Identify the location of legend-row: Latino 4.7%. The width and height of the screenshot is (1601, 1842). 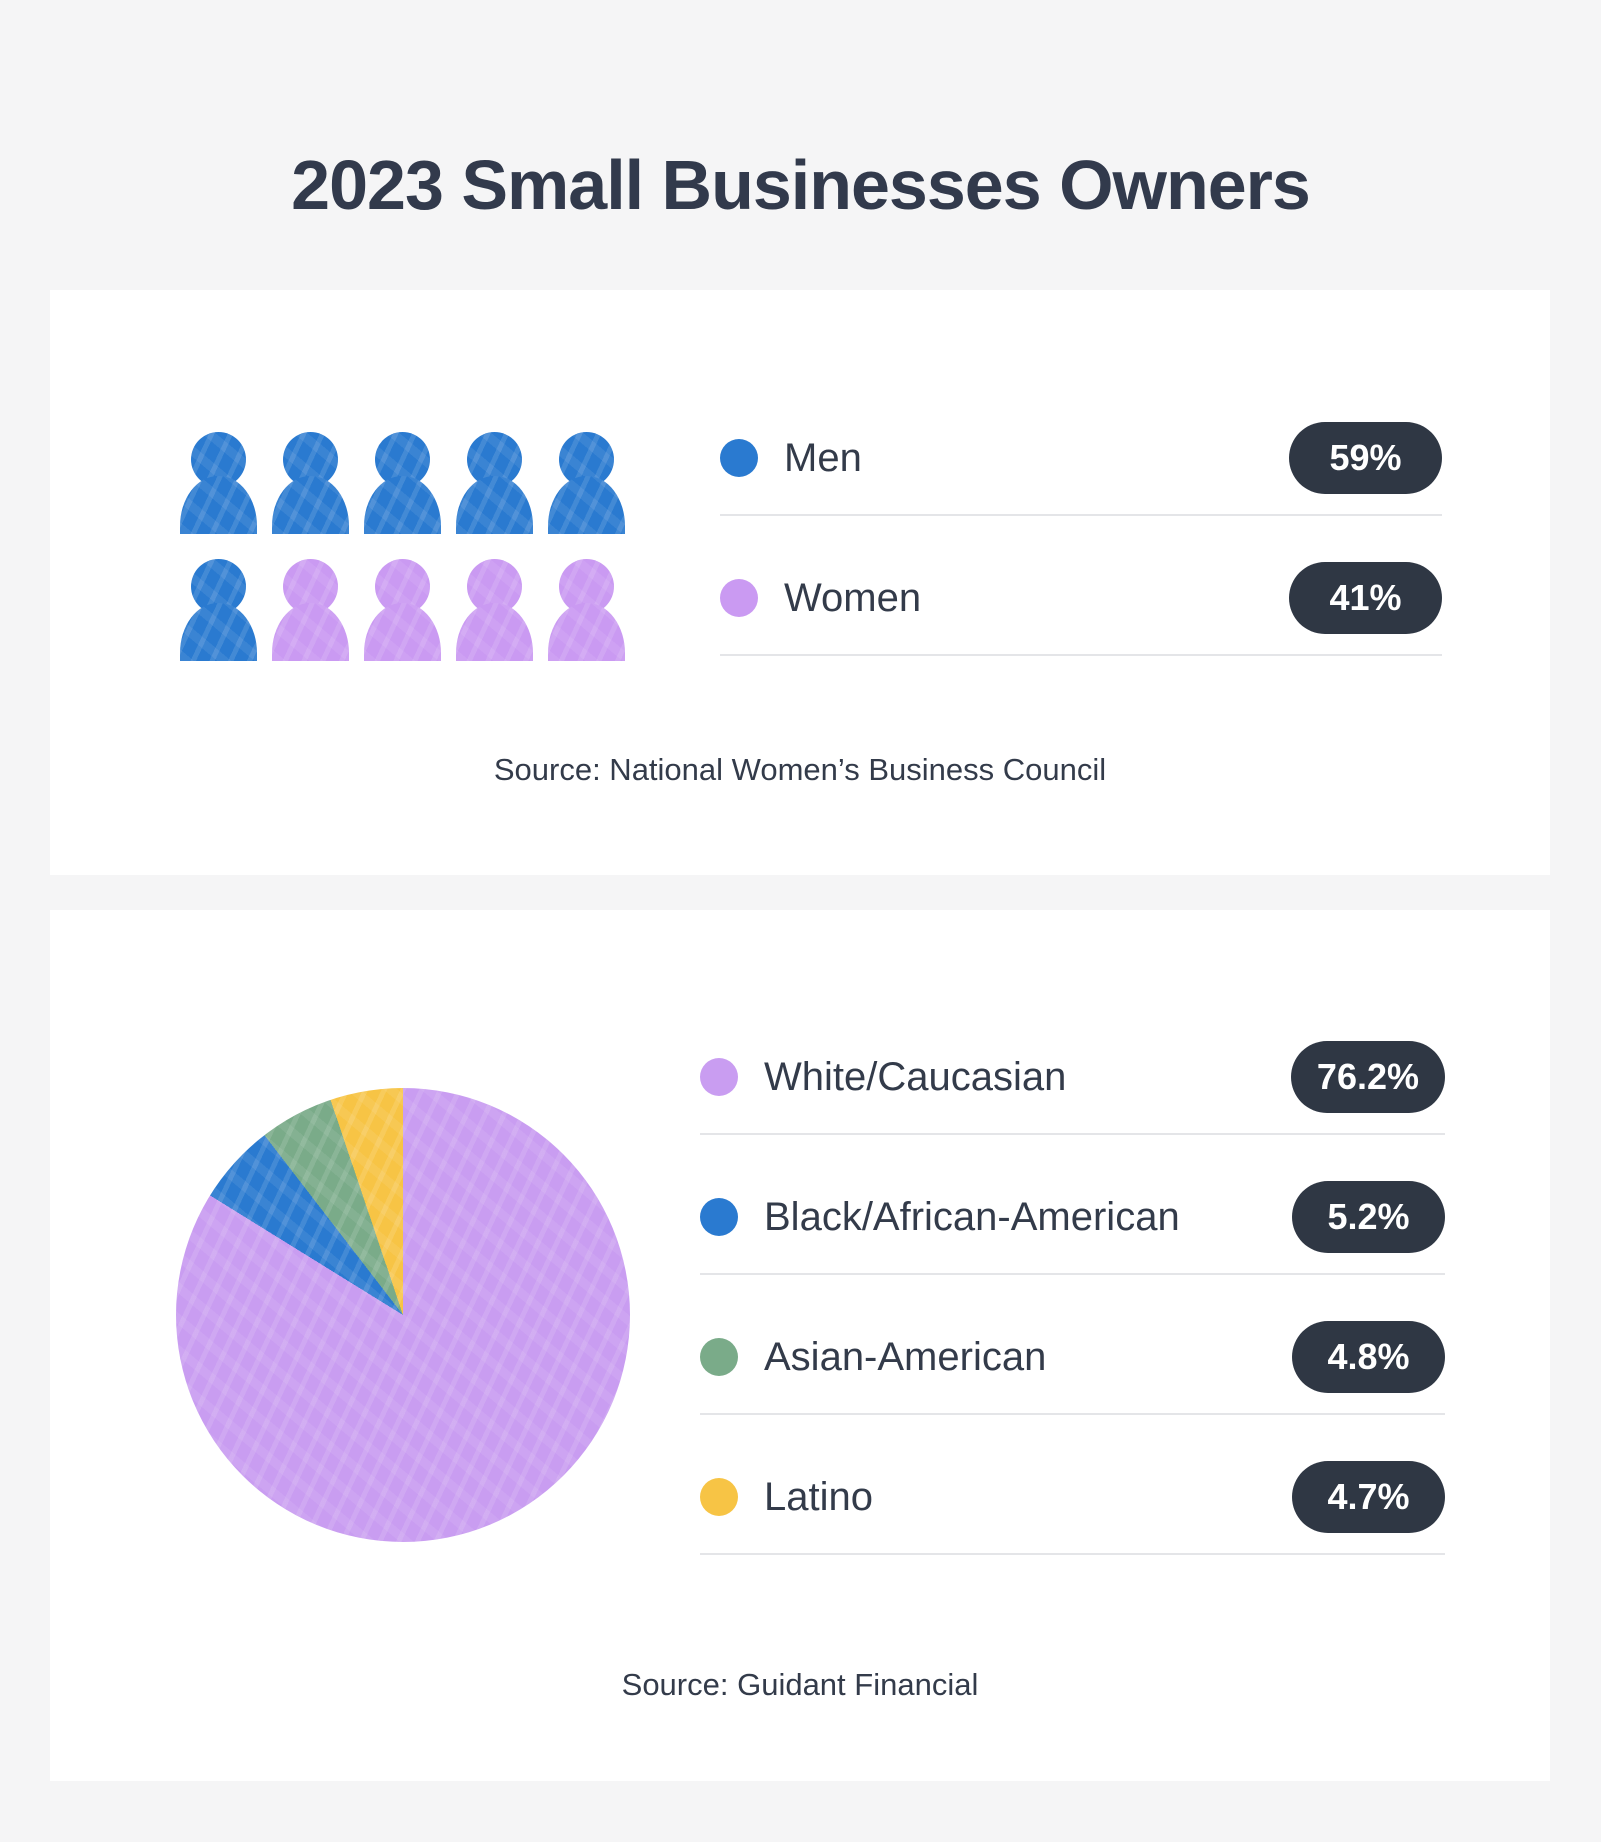
(1072, 1497).